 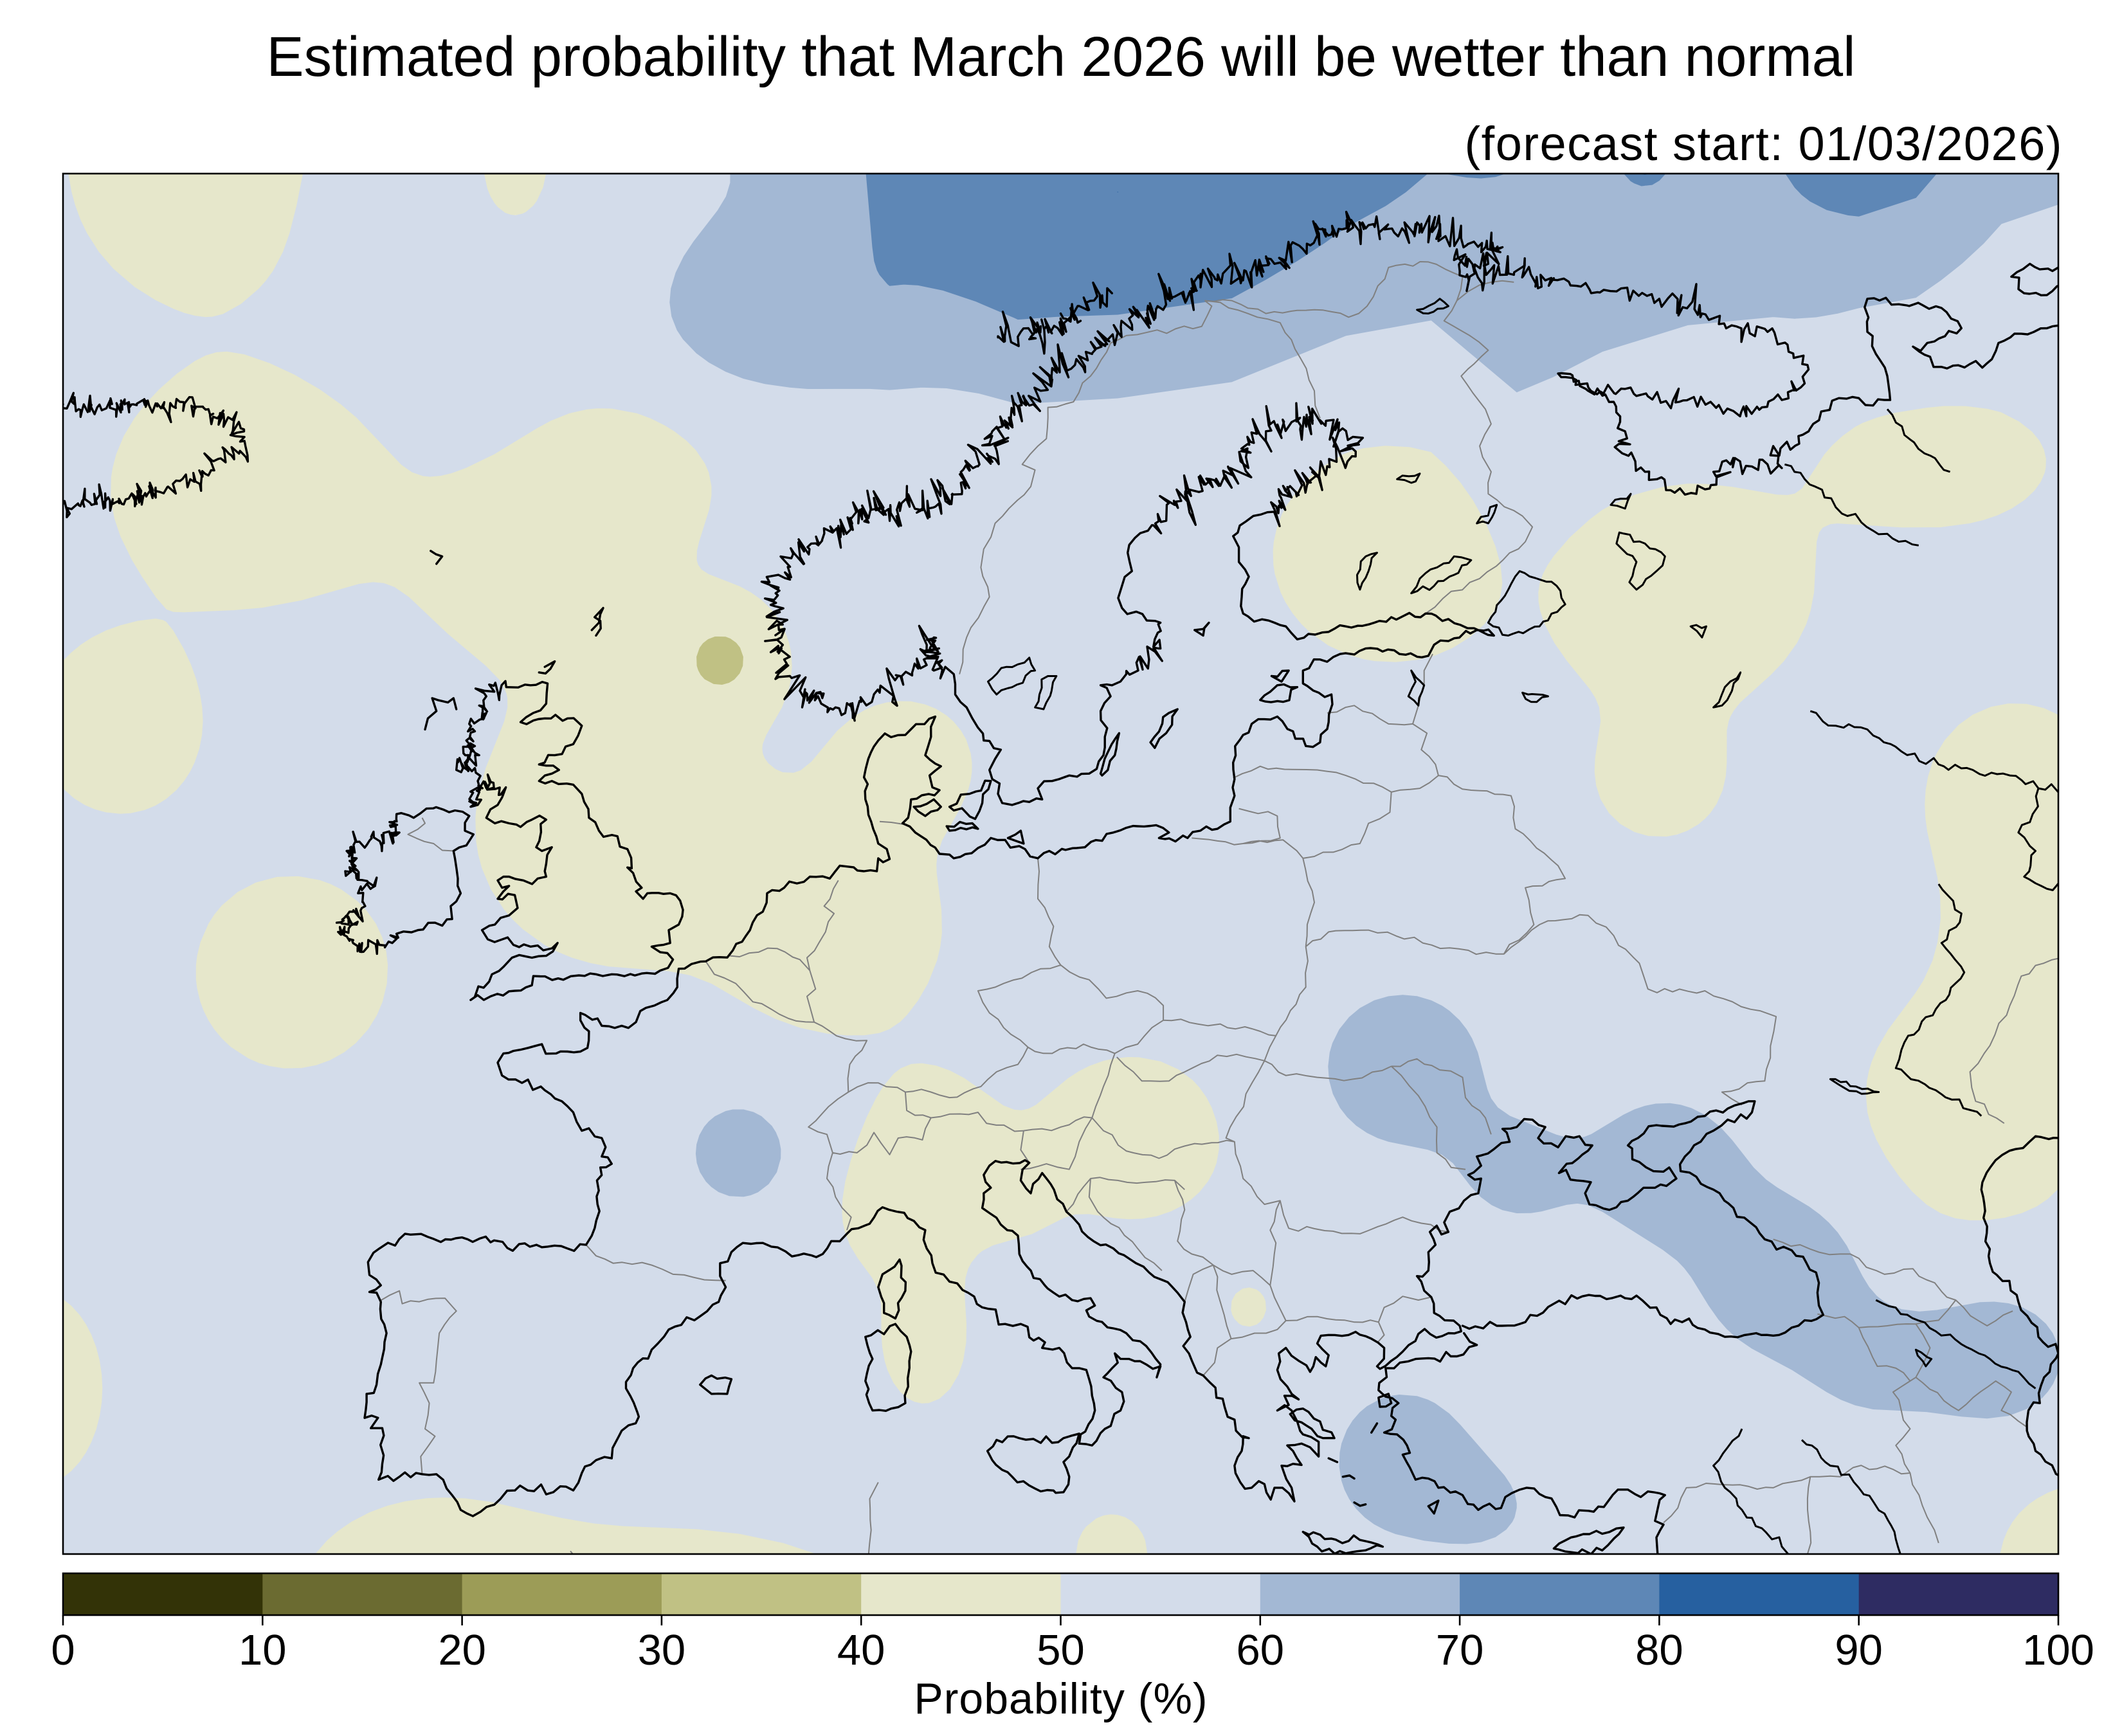 What do you see at coordinates (263, 1650) in the screenshot?
I see `svg-text: 10` at bounding box center [263, 1650].